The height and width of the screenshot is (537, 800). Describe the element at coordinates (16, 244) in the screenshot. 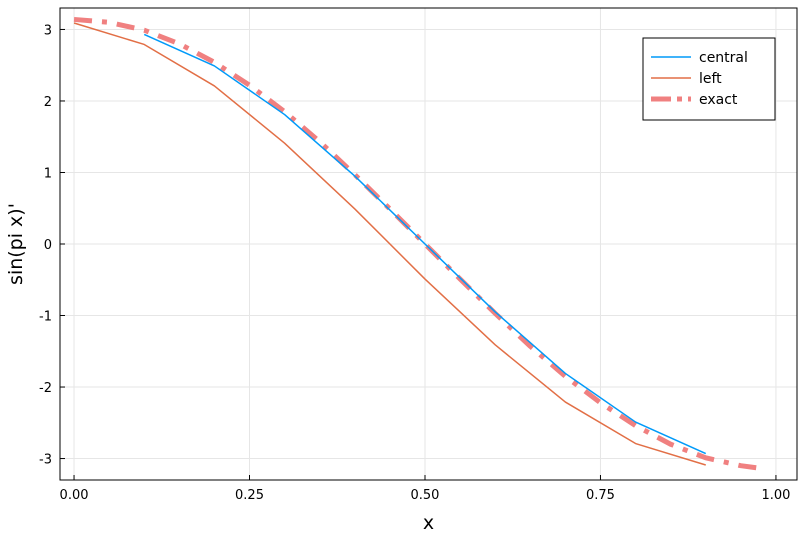

I see `y-axis-label: sin(pi x)'` at that location.